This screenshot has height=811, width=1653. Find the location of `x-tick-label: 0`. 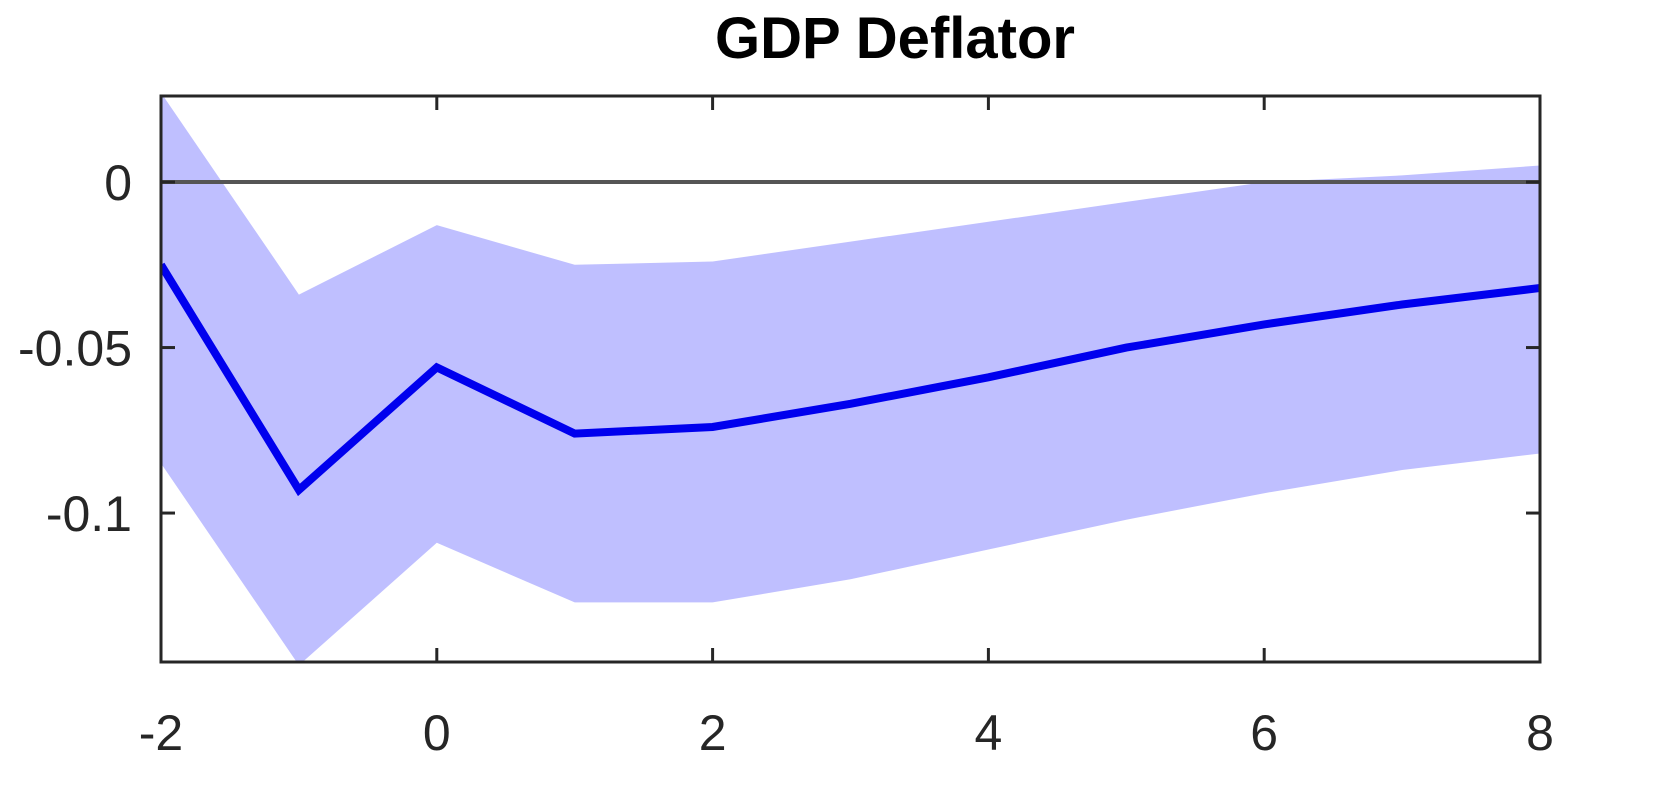

x-tick-label: 0 is located at coordinates (437, 733).